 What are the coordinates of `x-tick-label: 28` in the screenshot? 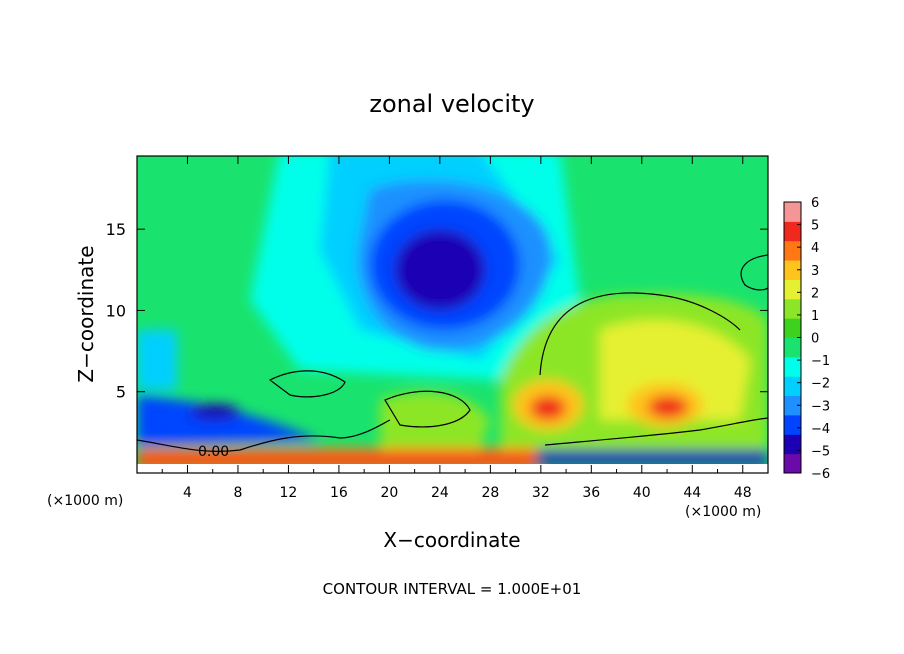 It's located at (490, 493).